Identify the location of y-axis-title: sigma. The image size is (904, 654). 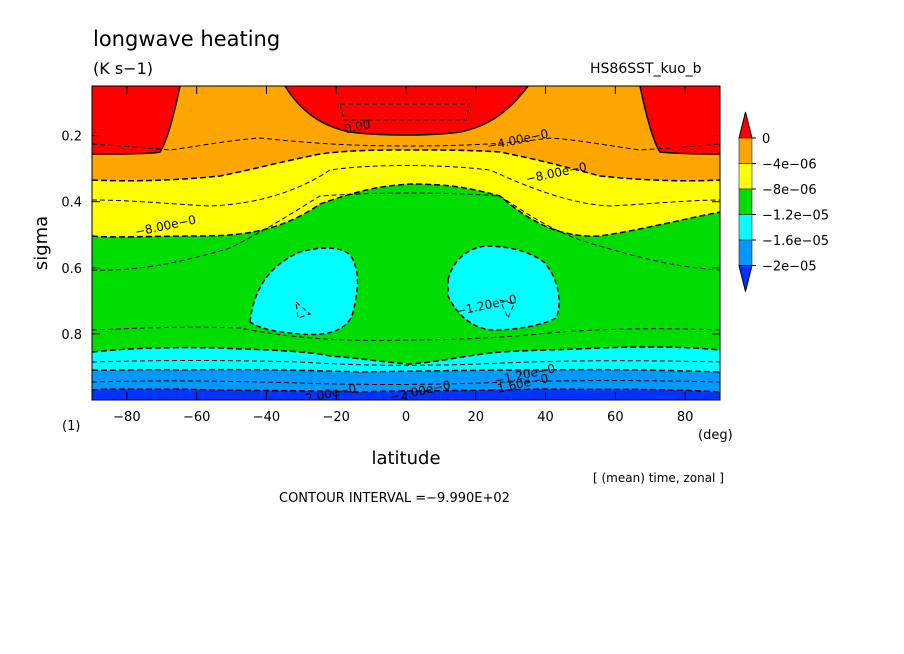
(41, 243).